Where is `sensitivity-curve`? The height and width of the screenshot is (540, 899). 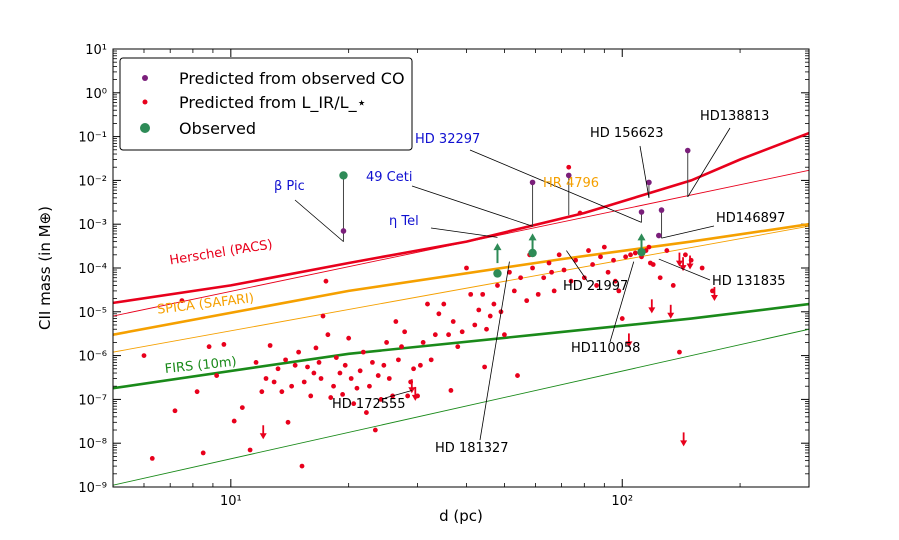
sensitivity-curve is located at coordinates (461, 346).